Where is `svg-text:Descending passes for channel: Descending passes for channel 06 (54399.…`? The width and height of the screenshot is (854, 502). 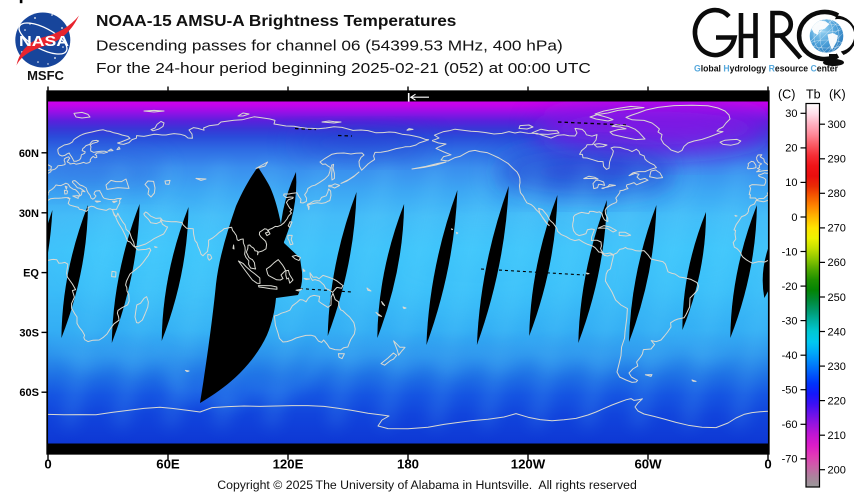 svg-text:Descending passes for channel: Descending passes for channel 06 (54399.… is located at coordinates (329, 47).